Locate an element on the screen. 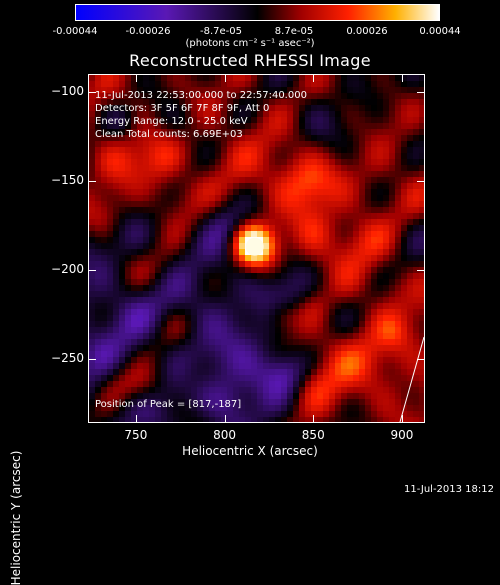  colorbar-tick-label: -0.00044 is located at coordinates (75, 31).